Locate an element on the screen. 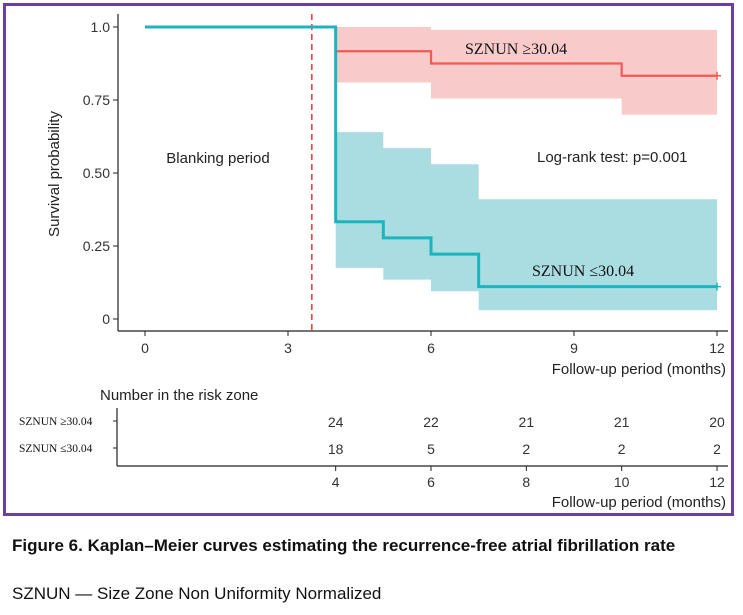 The height and width of the screenshot is (615, 743). series-label-high: SZNUN ≥30.04 is located at coordinates (516, 49).